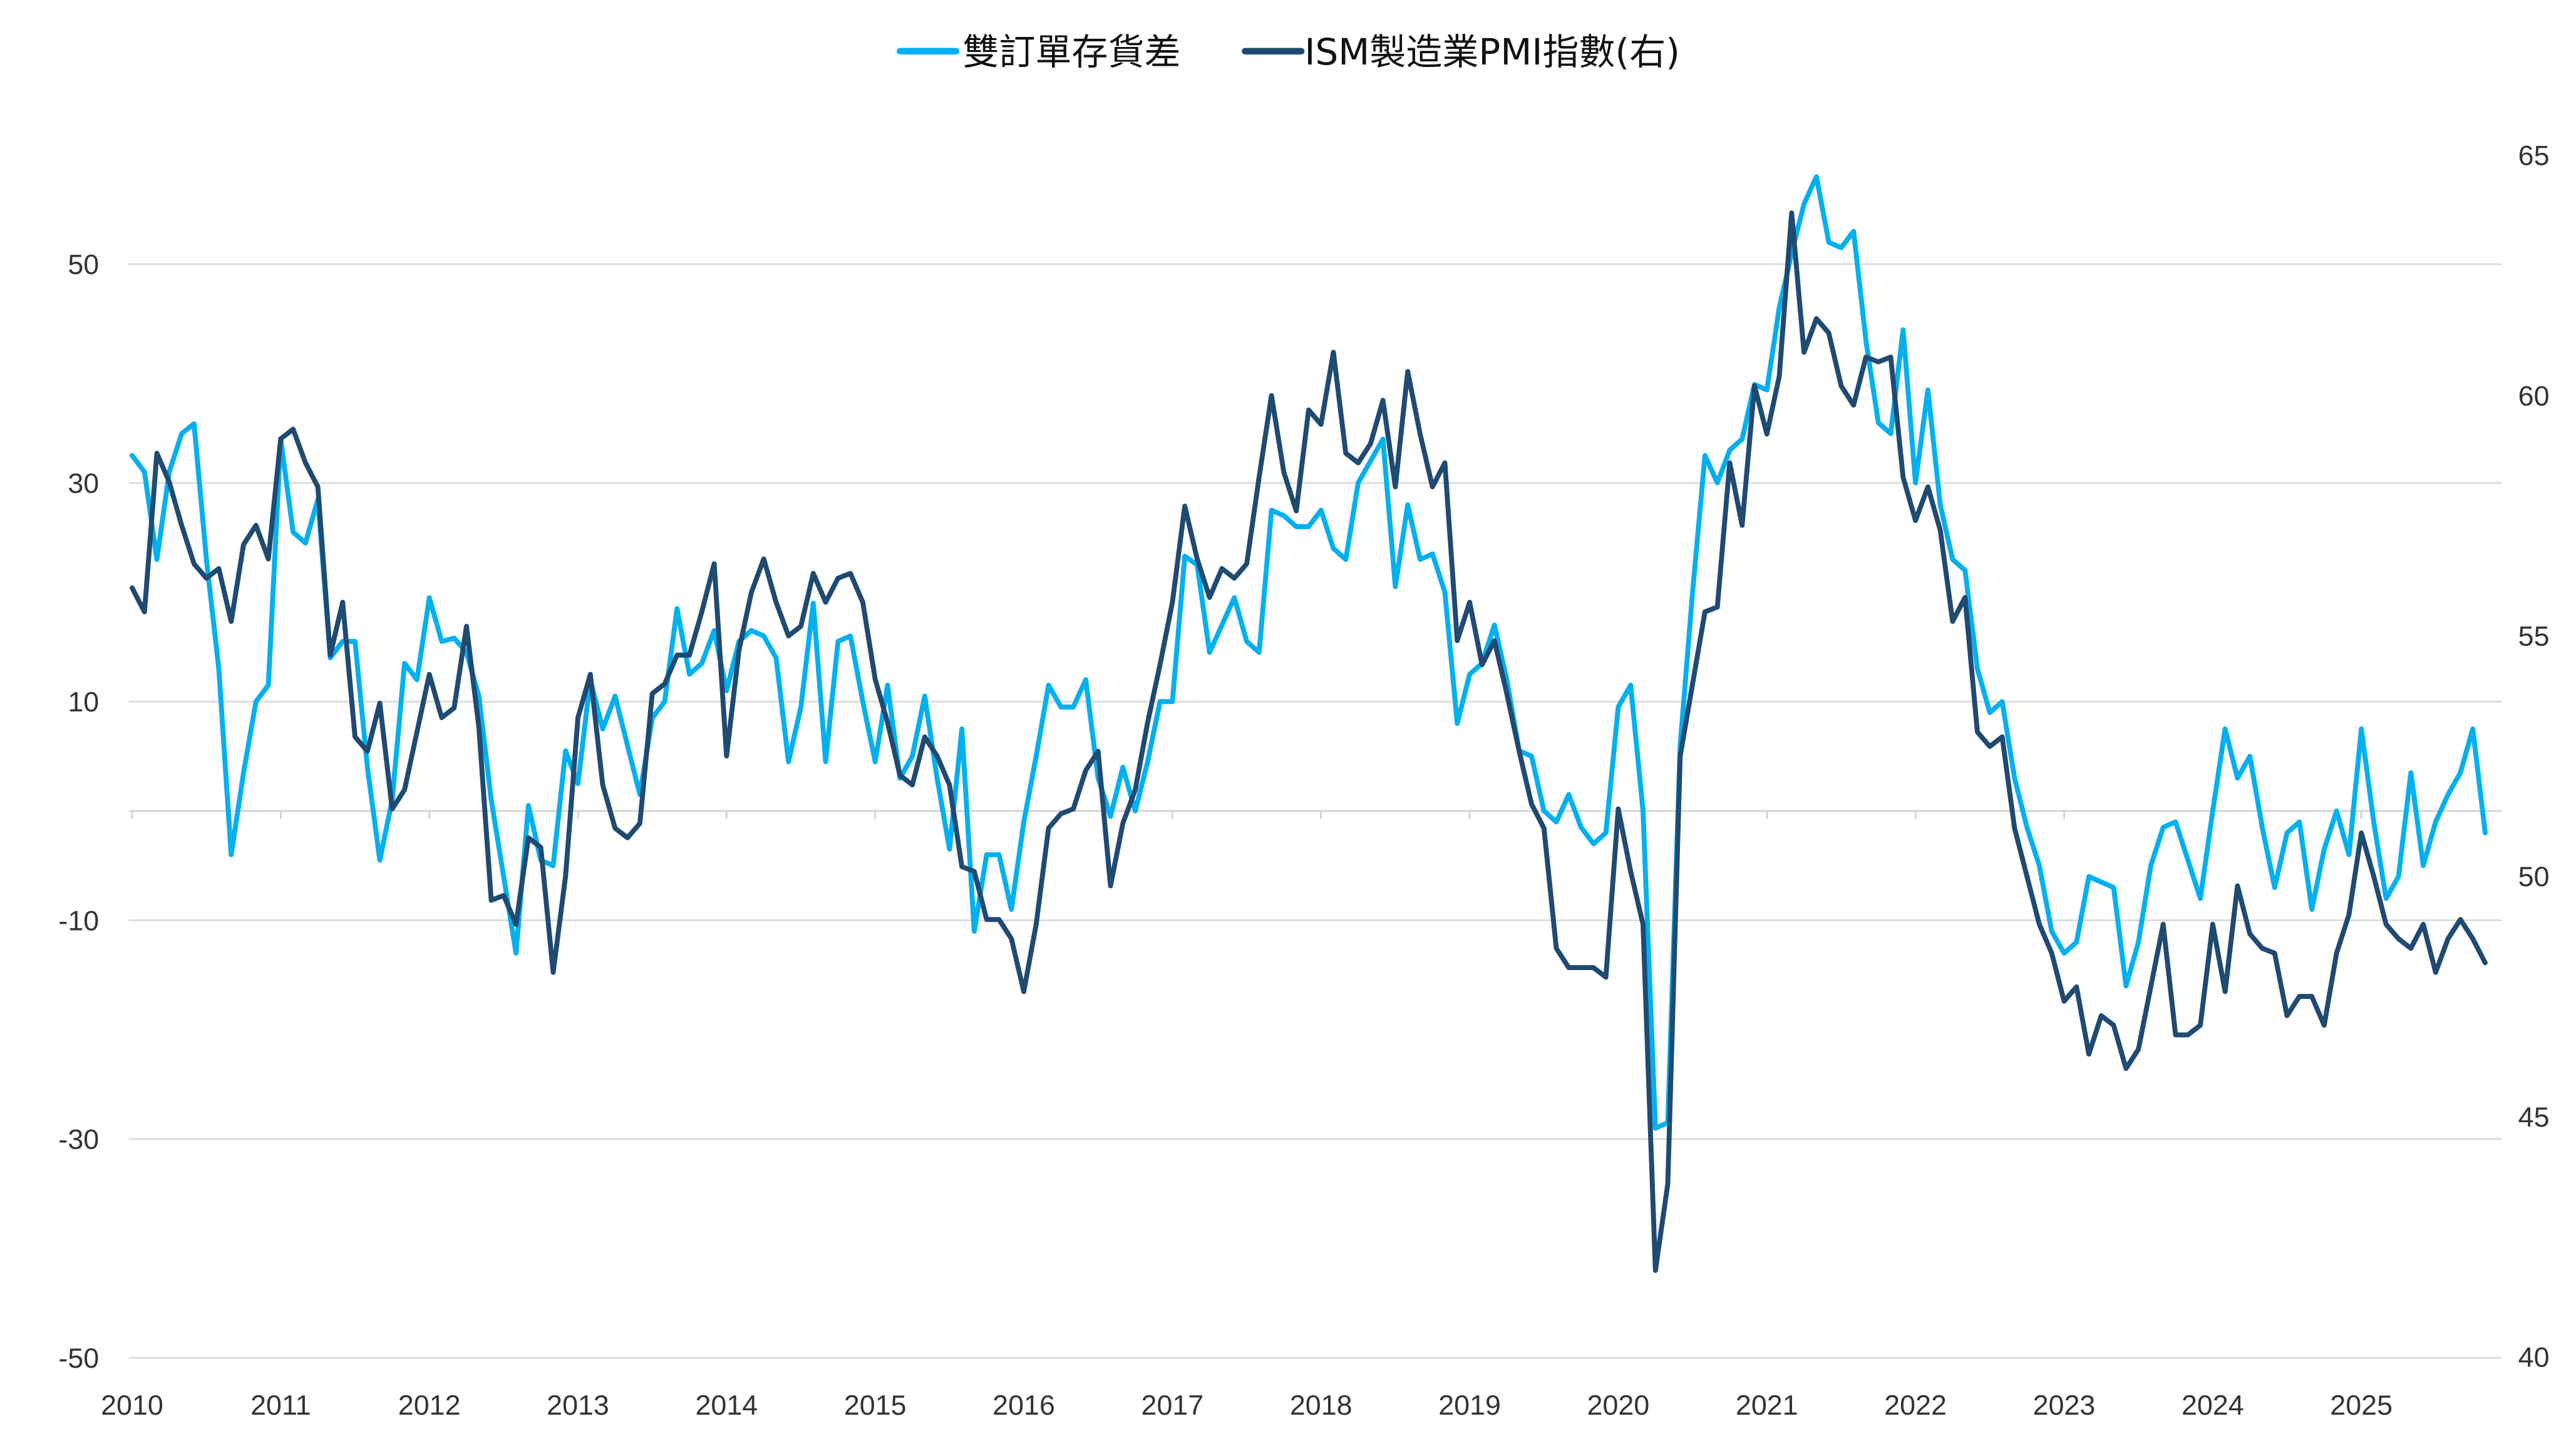 This screenshot has height=1456, width=2576. What do you see at coordinates (726, 1405) in the screenshot?
I see `x-axis-tick-label: 2014` at bounding box center [726, 1405].